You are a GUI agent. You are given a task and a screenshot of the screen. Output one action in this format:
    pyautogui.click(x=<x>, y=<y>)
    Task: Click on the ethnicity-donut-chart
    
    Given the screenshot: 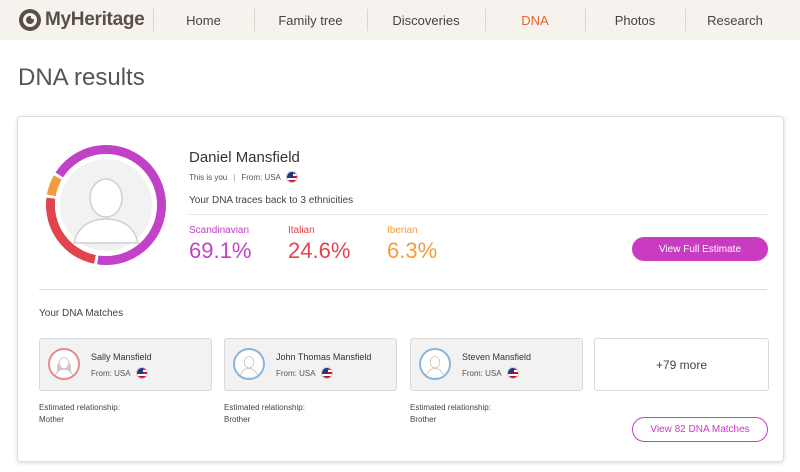 What is the action you would take?
    pyautogui.click(x=106, y=205)
    